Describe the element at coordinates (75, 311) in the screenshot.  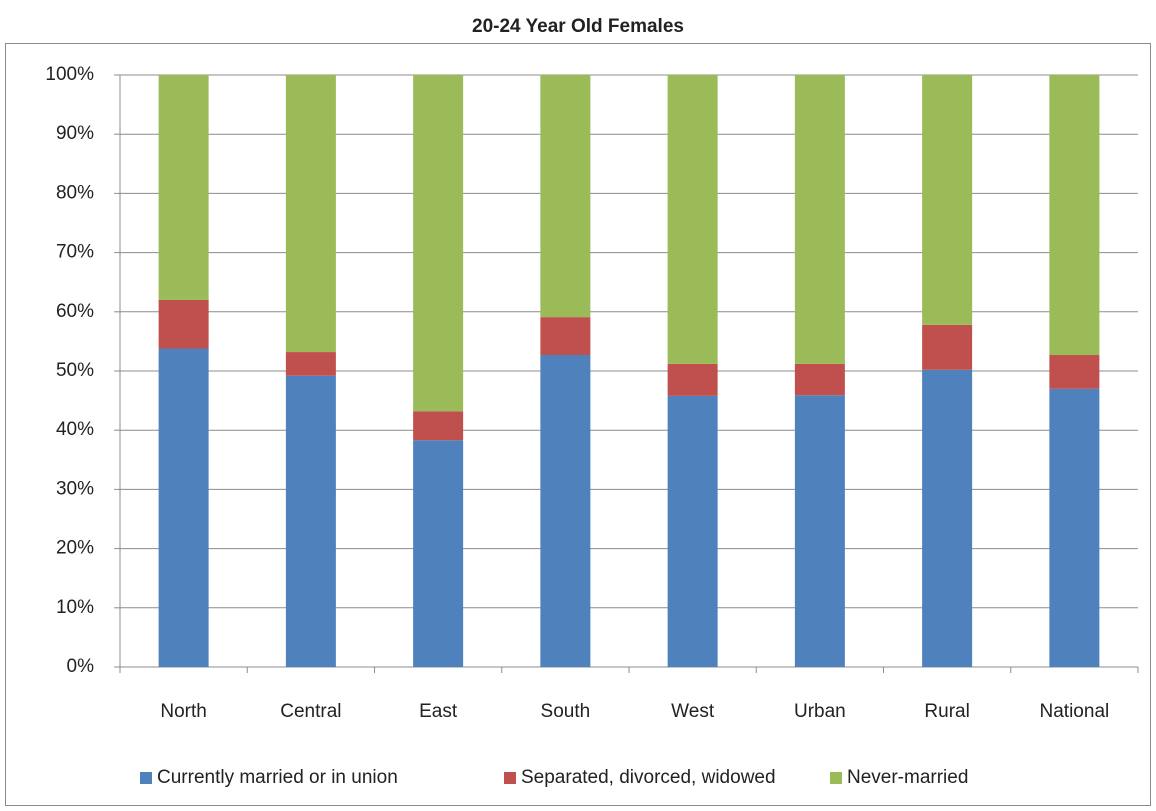
I see `y-tick-label: 60%` at that location.